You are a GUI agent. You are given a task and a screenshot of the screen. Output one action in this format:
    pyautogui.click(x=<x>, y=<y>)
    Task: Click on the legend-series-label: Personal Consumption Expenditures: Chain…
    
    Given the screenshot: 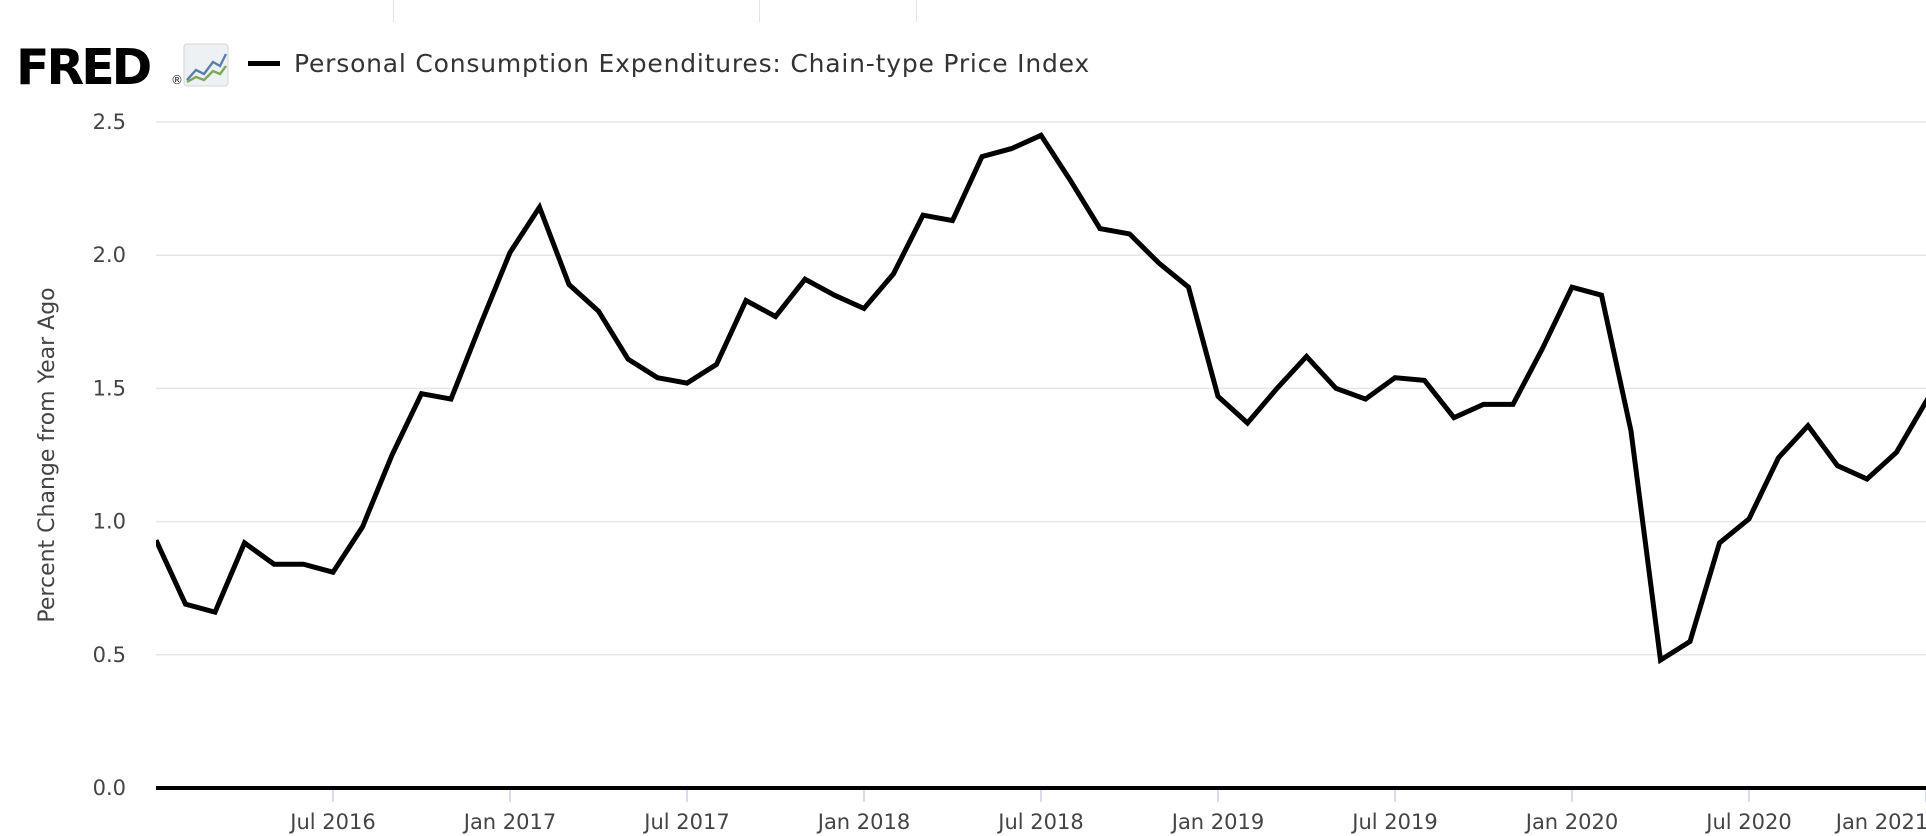 What is the action you would take?
    pyautogui.click(x=692, y=63)
    